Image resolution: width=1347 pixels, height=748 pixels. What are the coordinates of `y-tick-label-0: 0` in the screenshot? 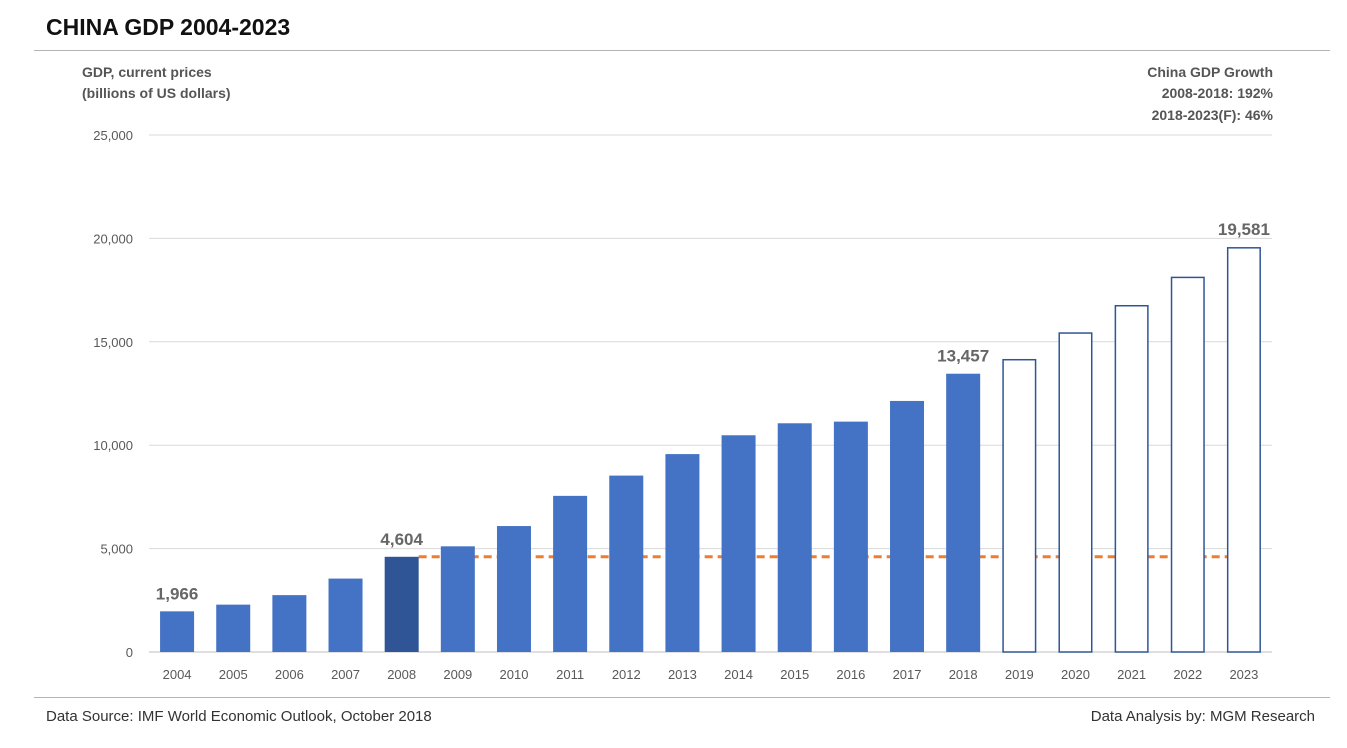 It's located at (129, 652).